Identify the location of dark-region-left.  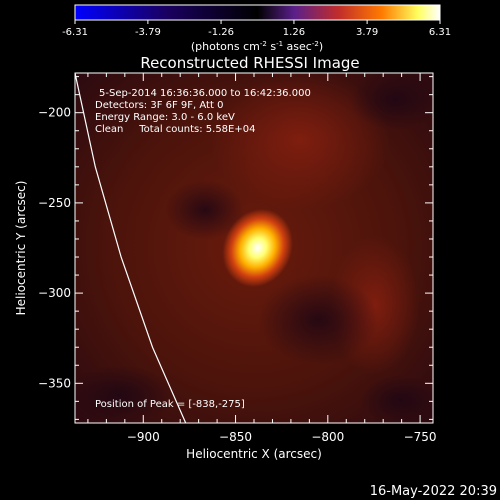
(205, 210).